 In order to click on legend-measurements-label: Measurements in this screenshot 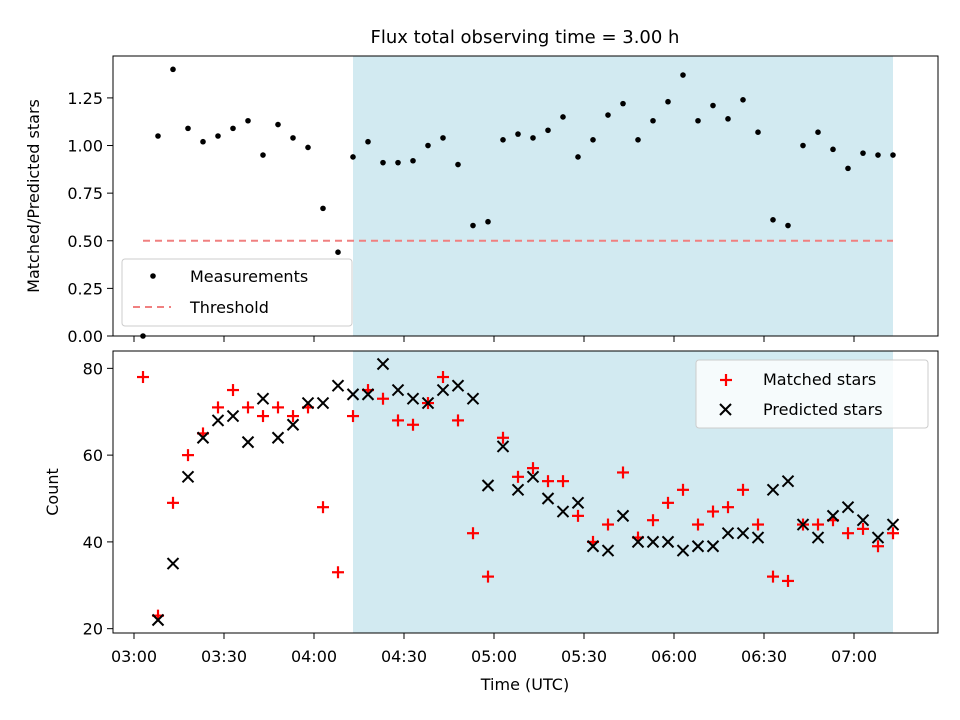, I will do `click(249, 276)`.